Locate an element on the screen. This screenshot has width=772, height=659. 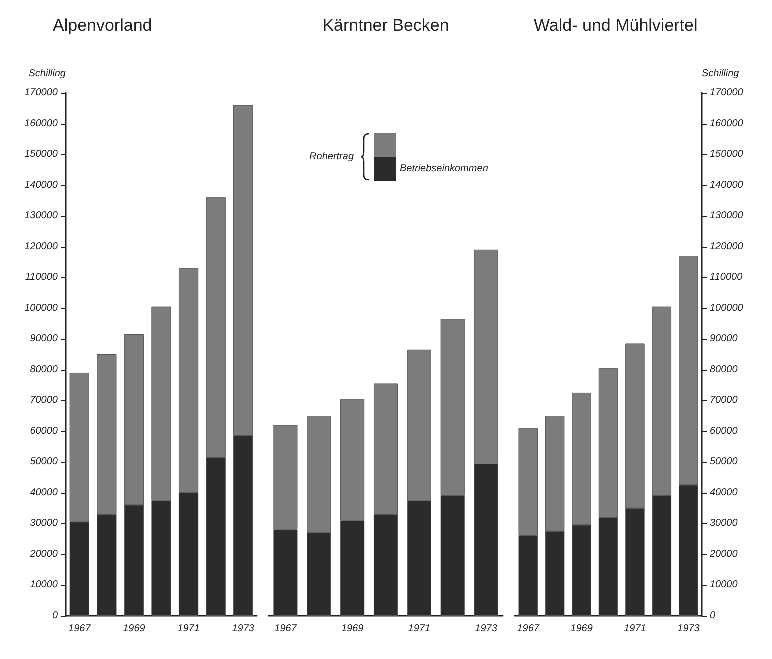
legend-title: Rohertrag is located at coordinates (332, 157).